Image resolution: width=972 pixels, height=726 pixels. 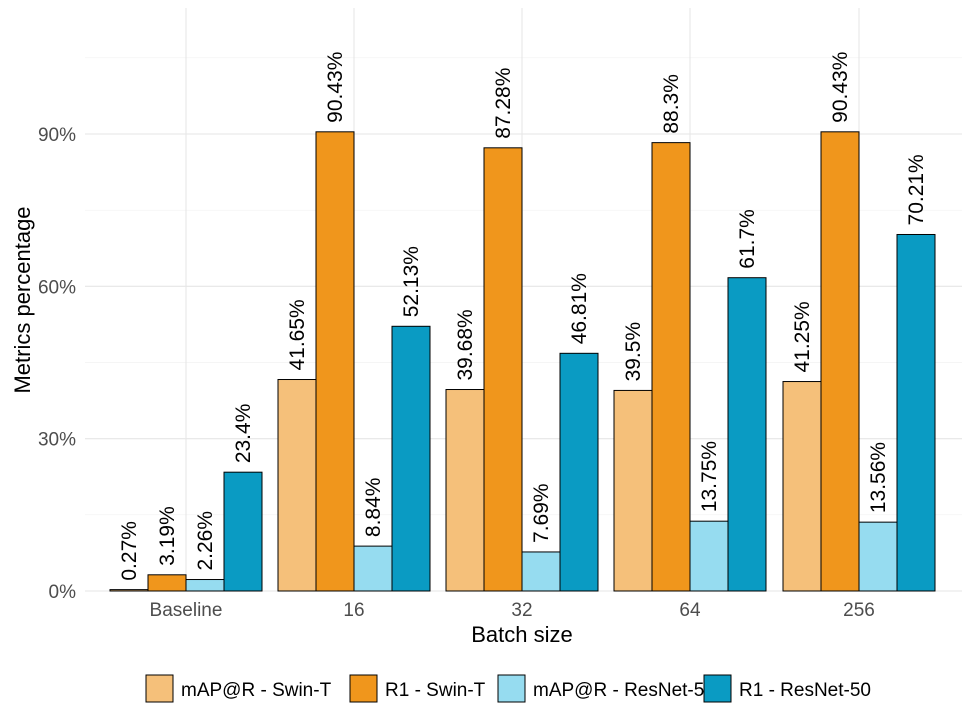 I want to click on legend-label: R1 - ResNet-50, so click(x=805, y=690).